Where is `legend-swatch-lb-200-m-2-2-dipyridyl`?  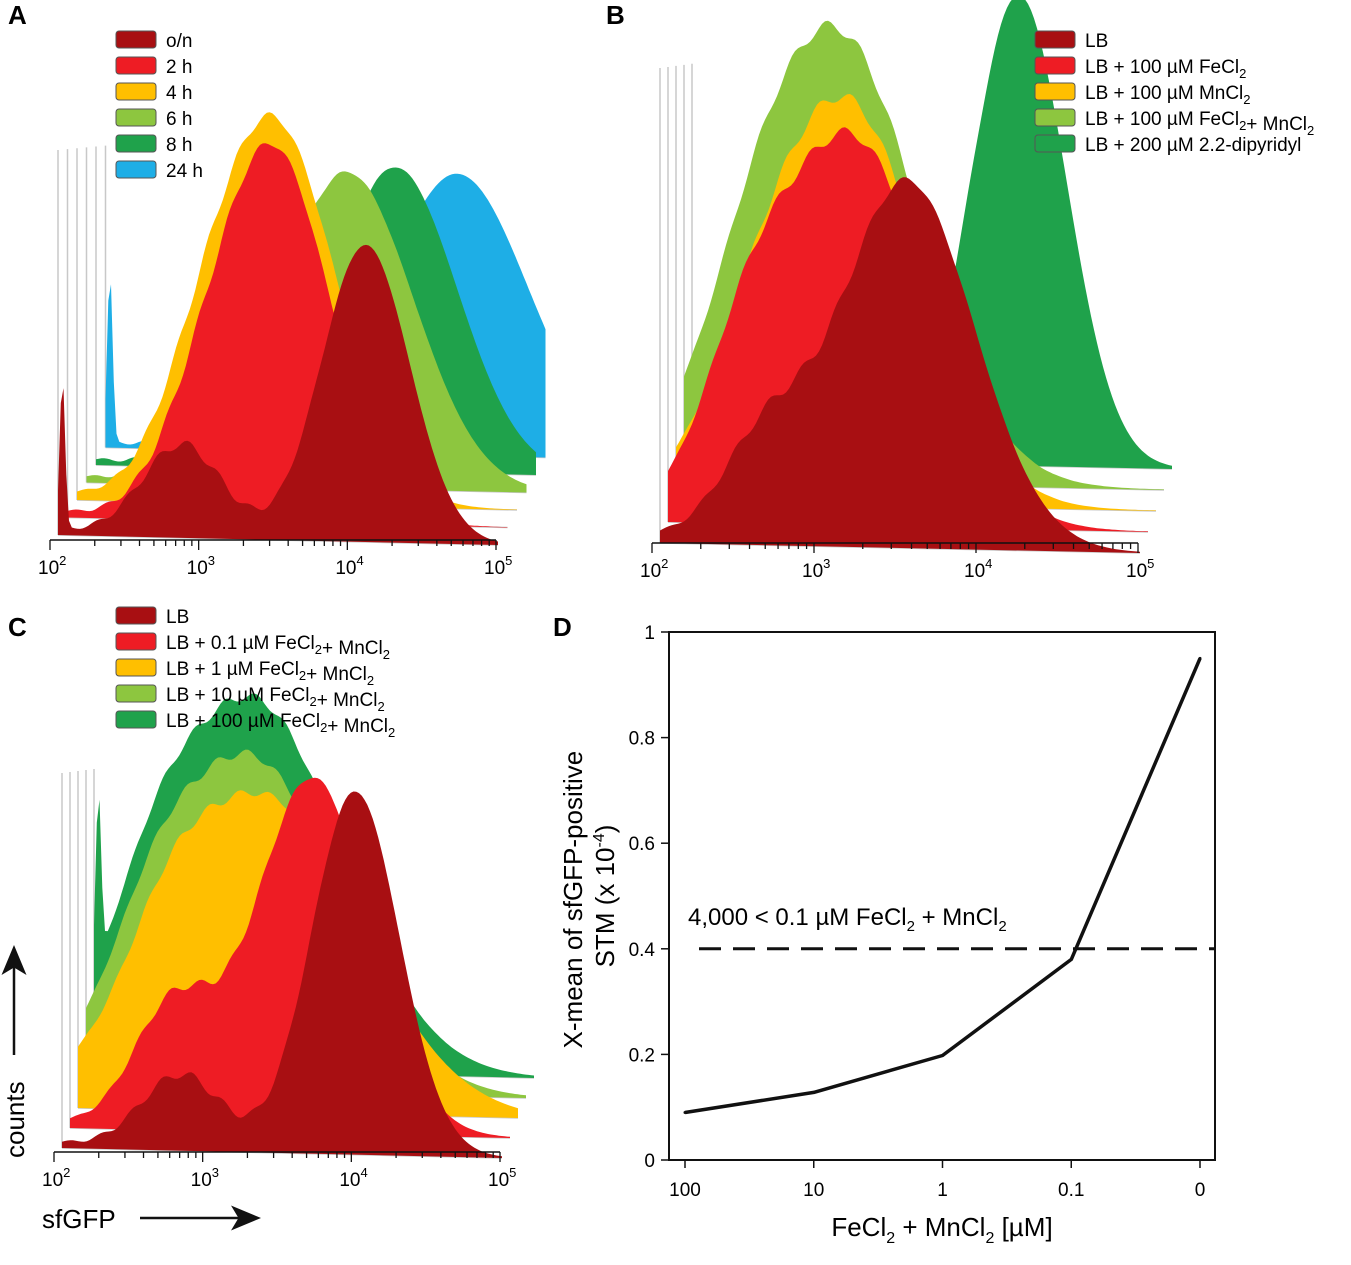
legend-swatch-lb-200-m-2-2-dipyridyl is located at coordinates (1055, 143).